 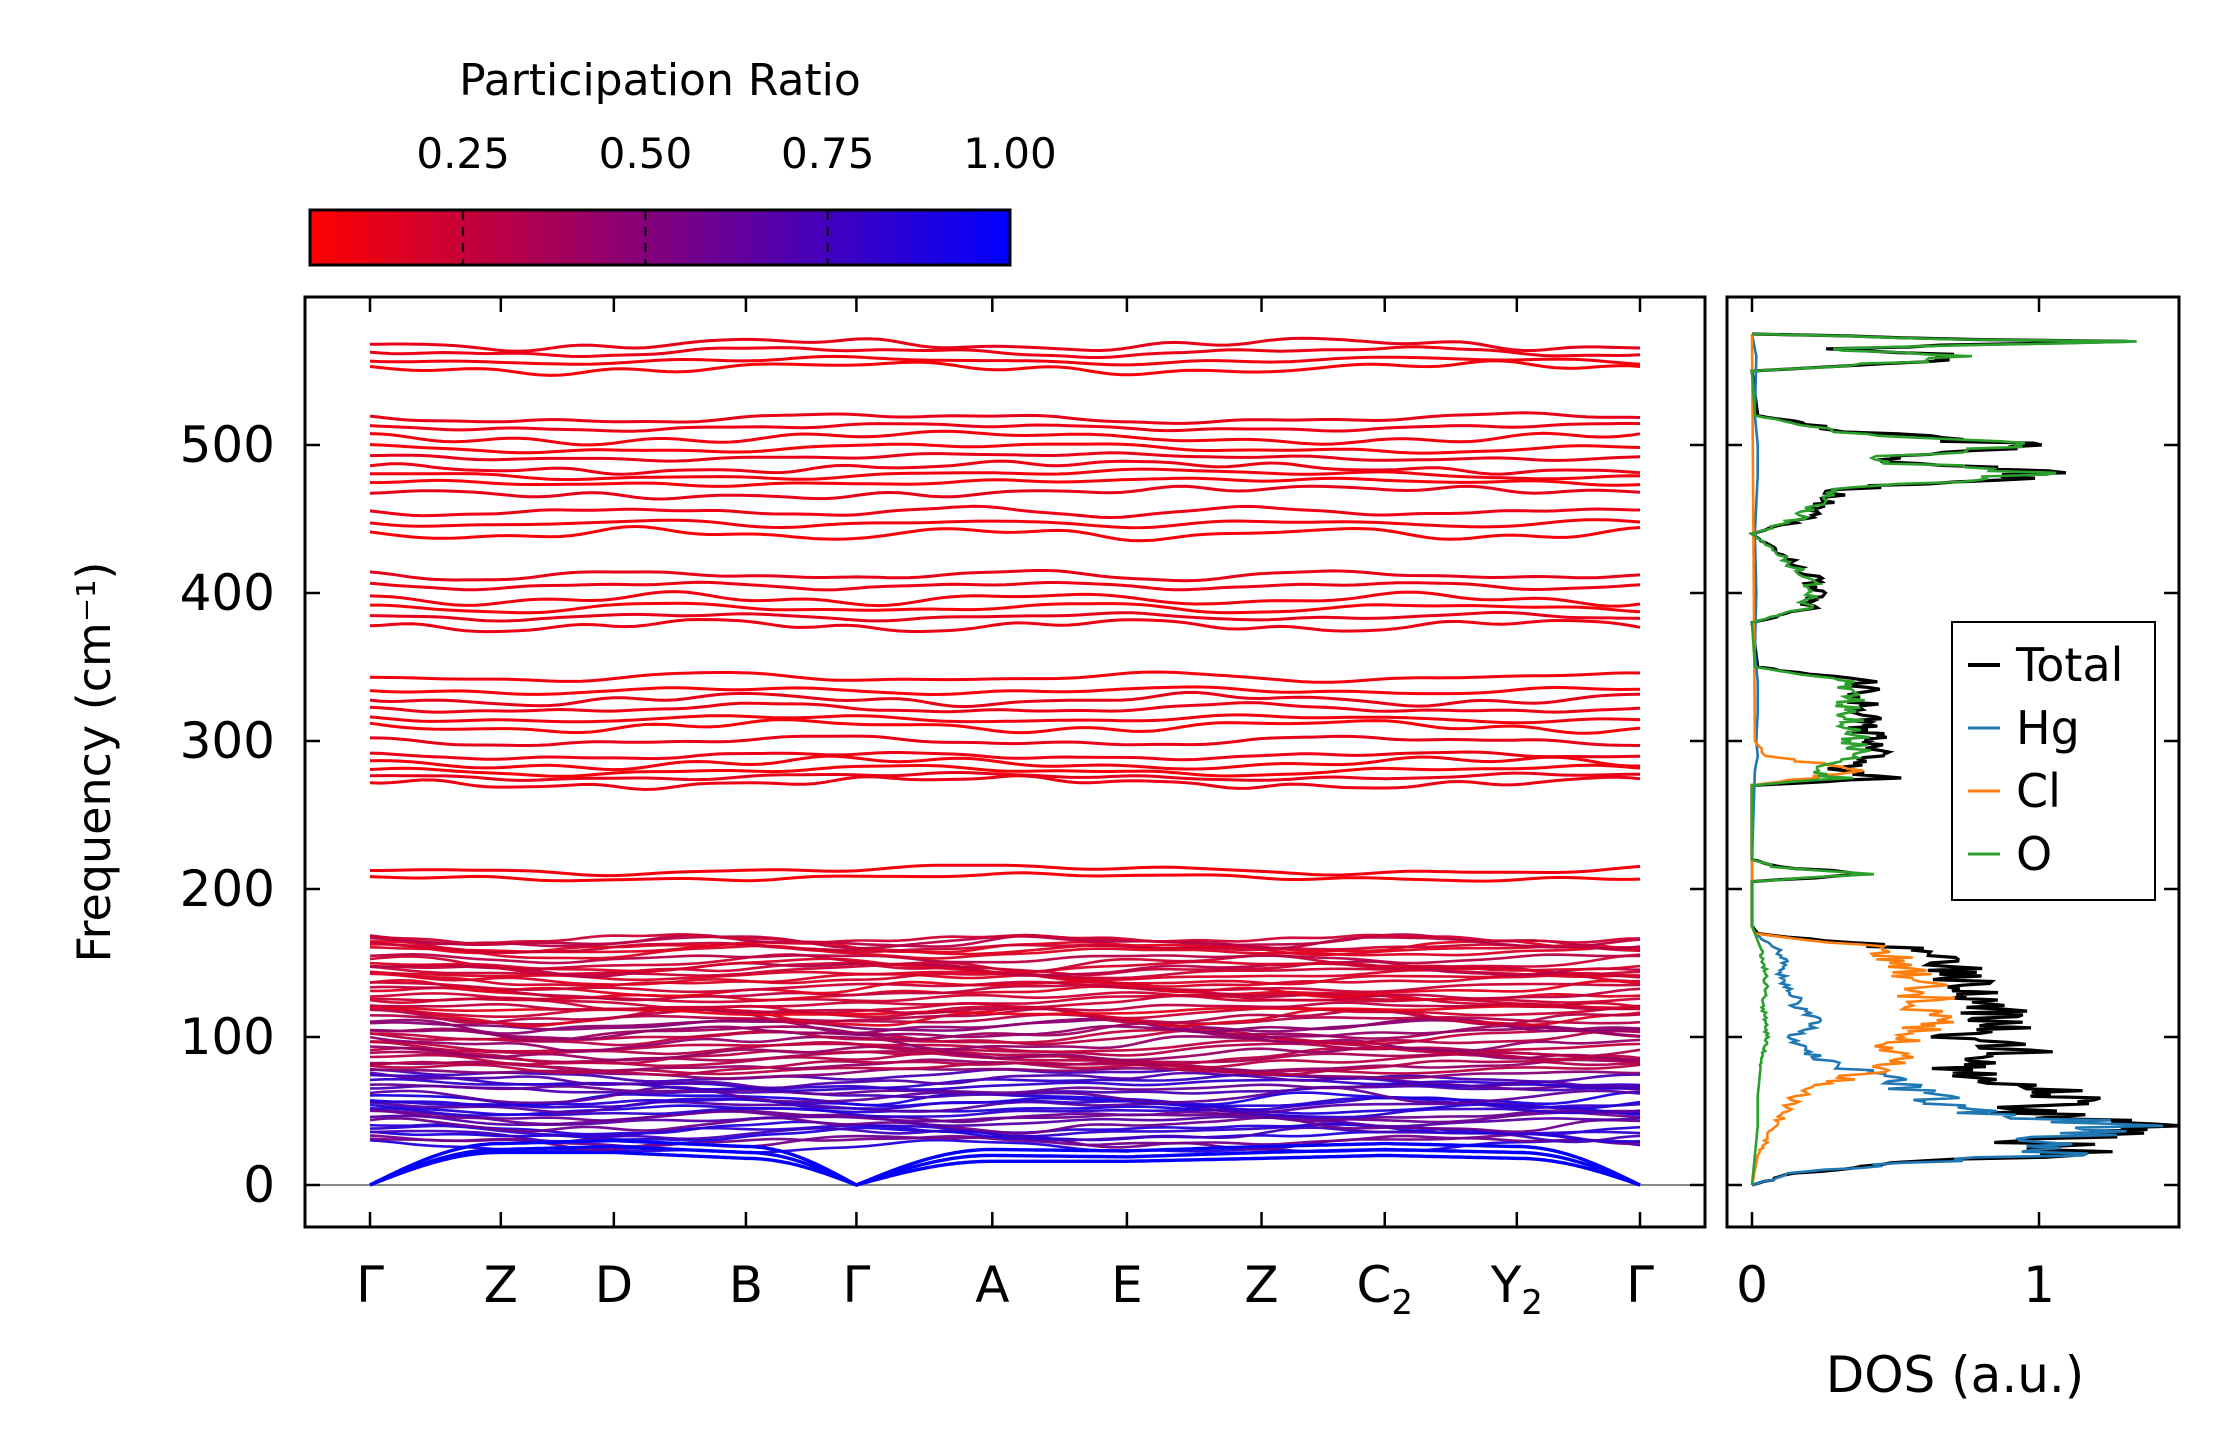 I want to click on y-tick-label: 100, so click(x=227, y=1037).